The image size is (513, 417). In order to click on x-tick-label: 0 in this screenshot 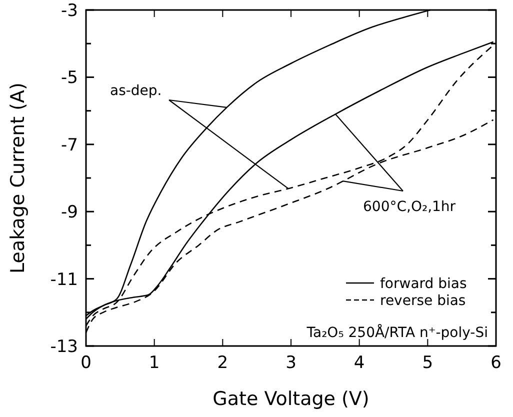, I will do `click(86, 363)`.